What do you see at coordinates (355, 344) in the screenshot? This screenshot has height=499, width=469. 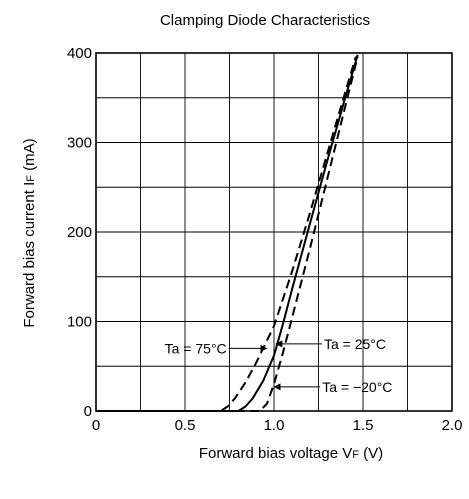 I see `annotation-label-1: Ta = 25°C` at bounding box center [355, 344].